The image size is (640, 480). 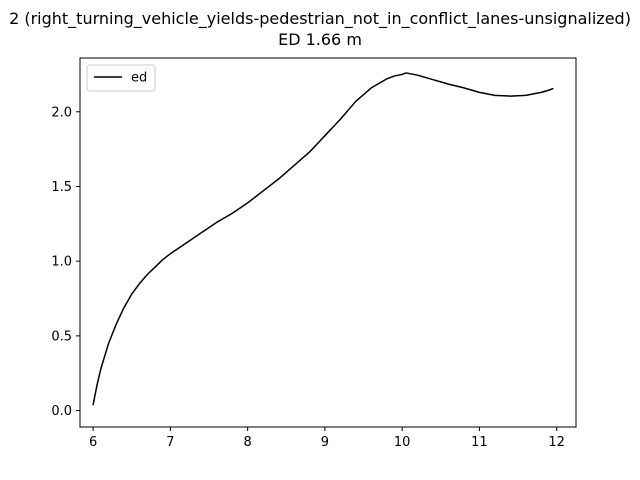 What do you see at coordinates (170, 442) in the screenshot?
I see `x-tick-label: 7` at bounding box center [170, 442].